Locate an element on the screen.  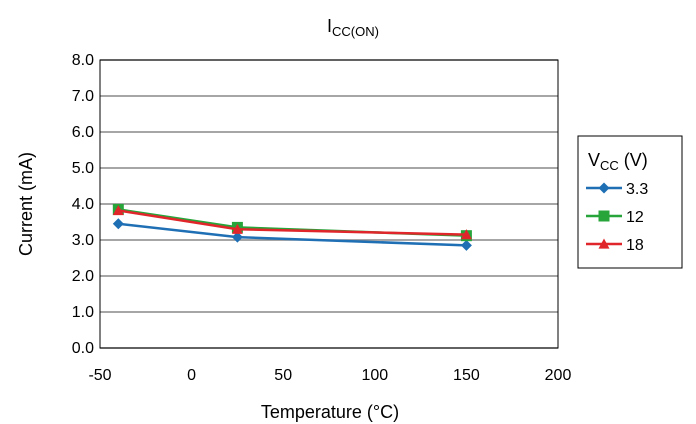
legend-box is located at coordinates (630, 202).